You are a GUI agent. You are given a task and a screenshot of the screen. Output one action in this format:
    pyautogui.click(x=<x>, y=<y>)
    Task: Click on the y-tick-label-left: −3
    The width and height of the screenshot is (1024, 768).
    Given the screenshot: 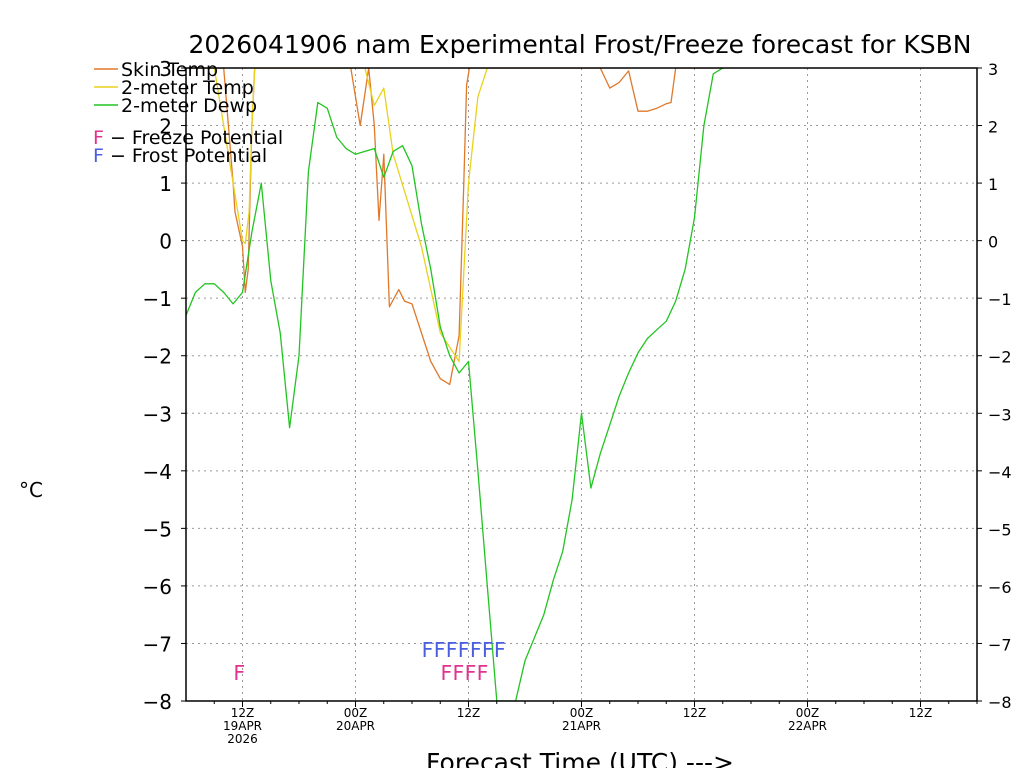 What is the action you would take?
    pyautogui.click(x=157, y=414)
    